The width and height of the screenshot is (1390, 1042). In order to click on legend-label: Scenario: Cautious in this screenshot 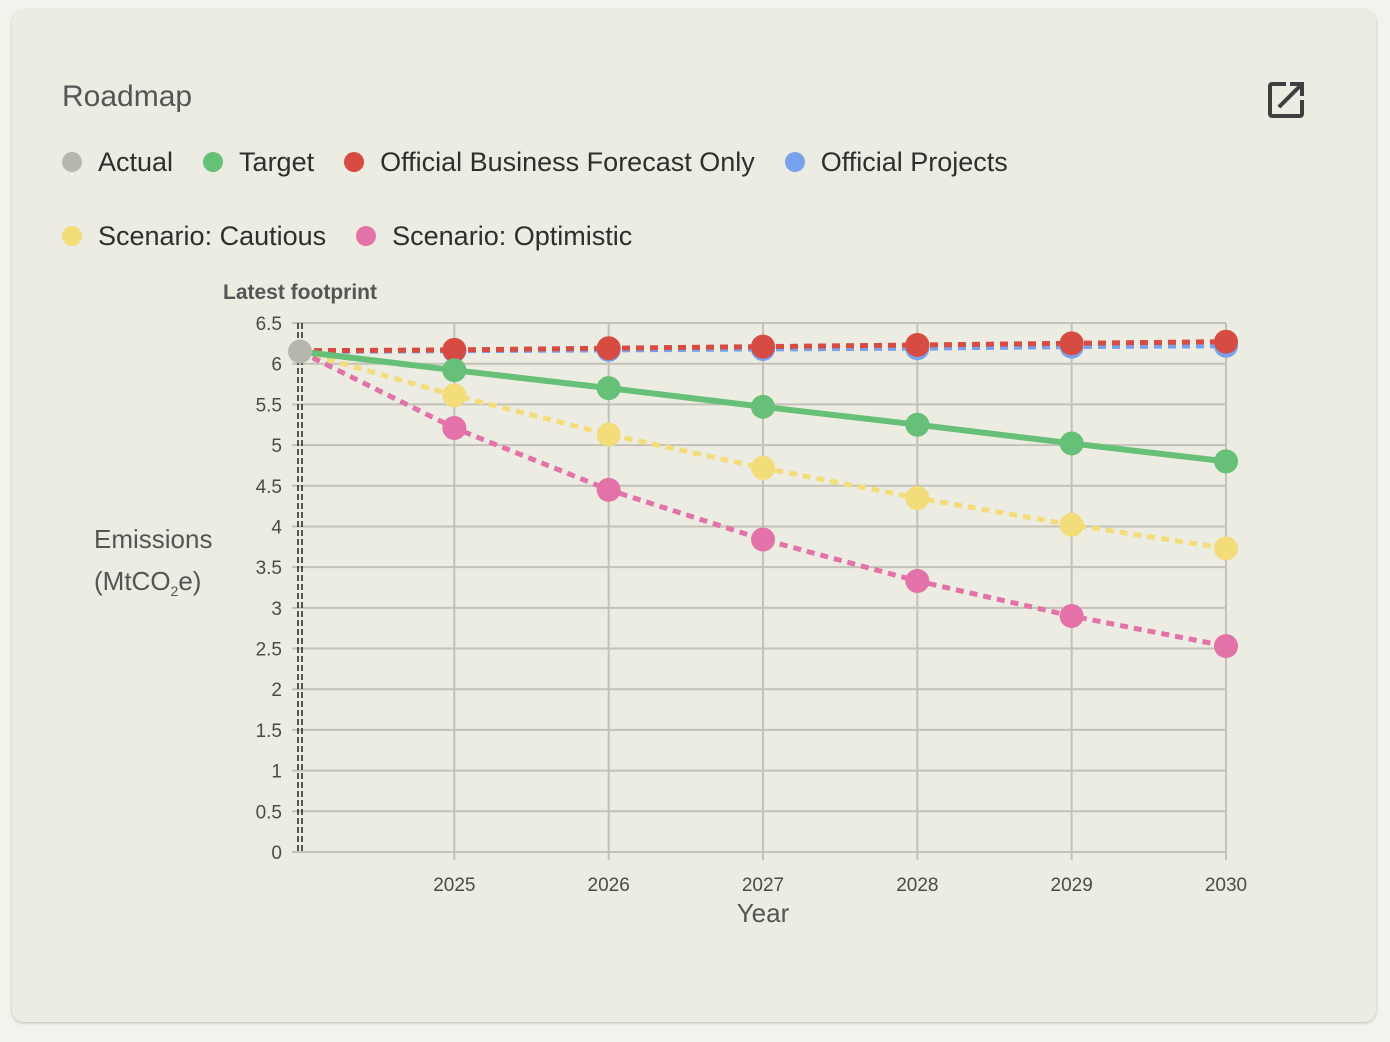, I will do `click(212, 235)`.